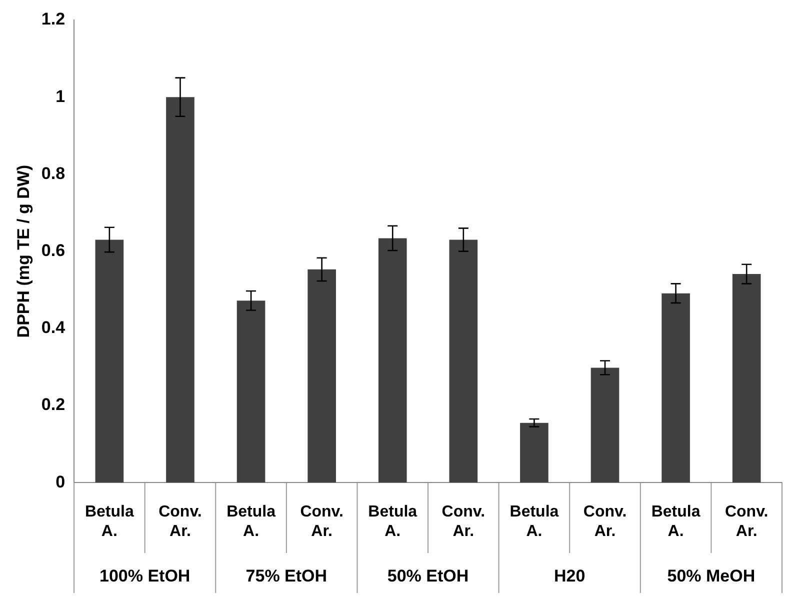 Image resolution: width=812 pixels, height=601 pixels. Describe the element at coordinates (61, 96) in the screenshot. I see `y-tick-label: 1` at that location.